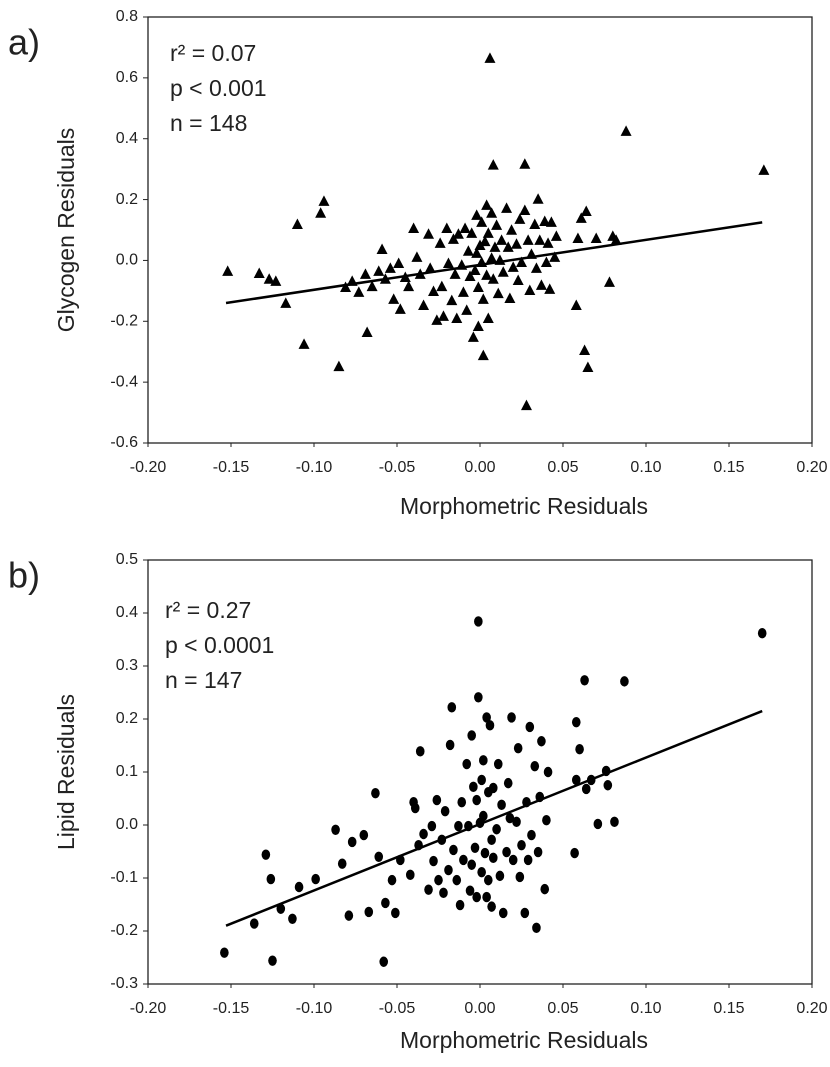  I want to click on stat-annotation: p < 0.001, so click(218, 88).